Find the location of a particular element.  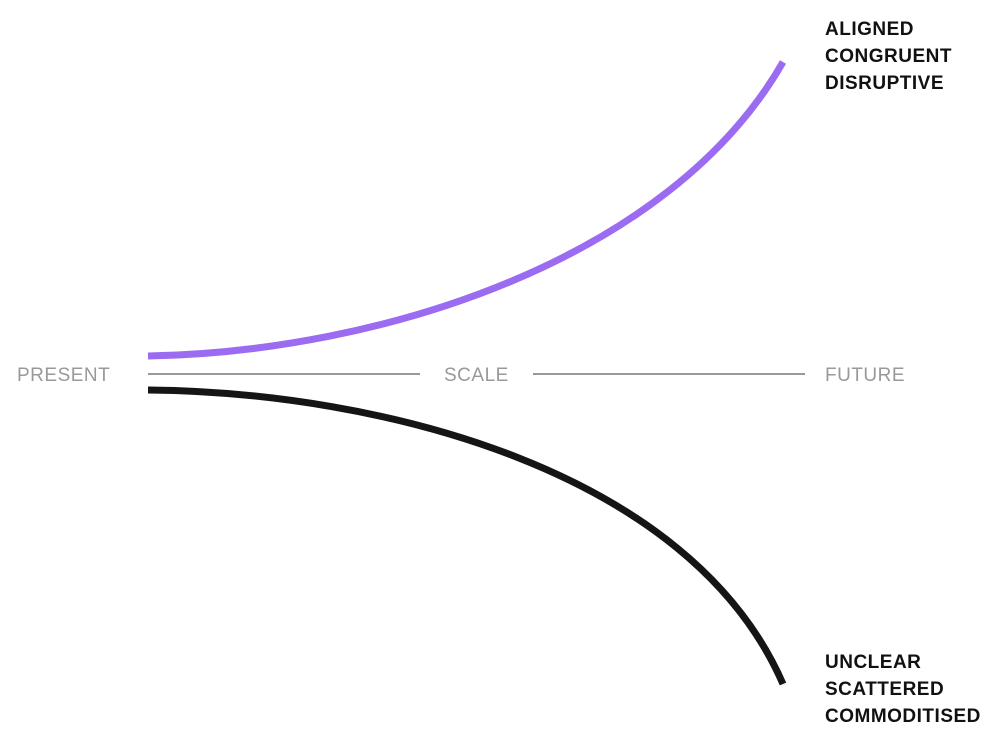

lower-outcome-label: SCATTERED is located at coordinates (885, 689).